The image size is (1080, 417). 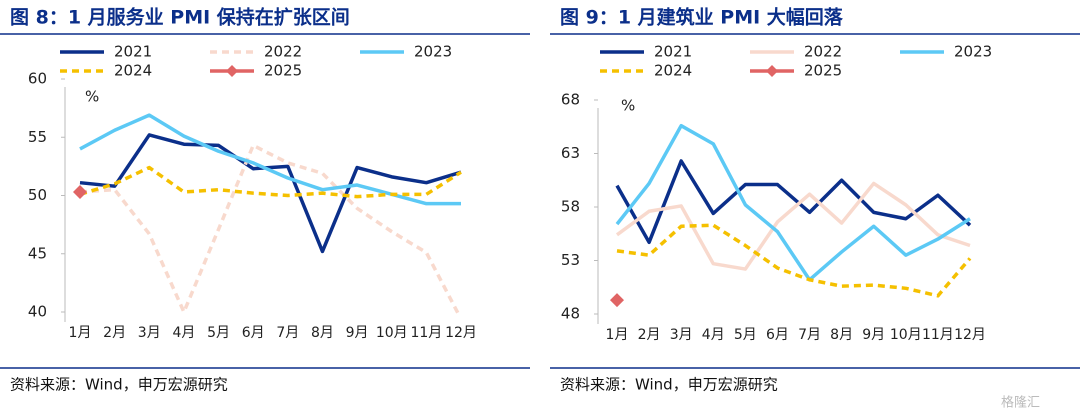 I want to click on y-tick-label: 48, so click(x=570, y=314).